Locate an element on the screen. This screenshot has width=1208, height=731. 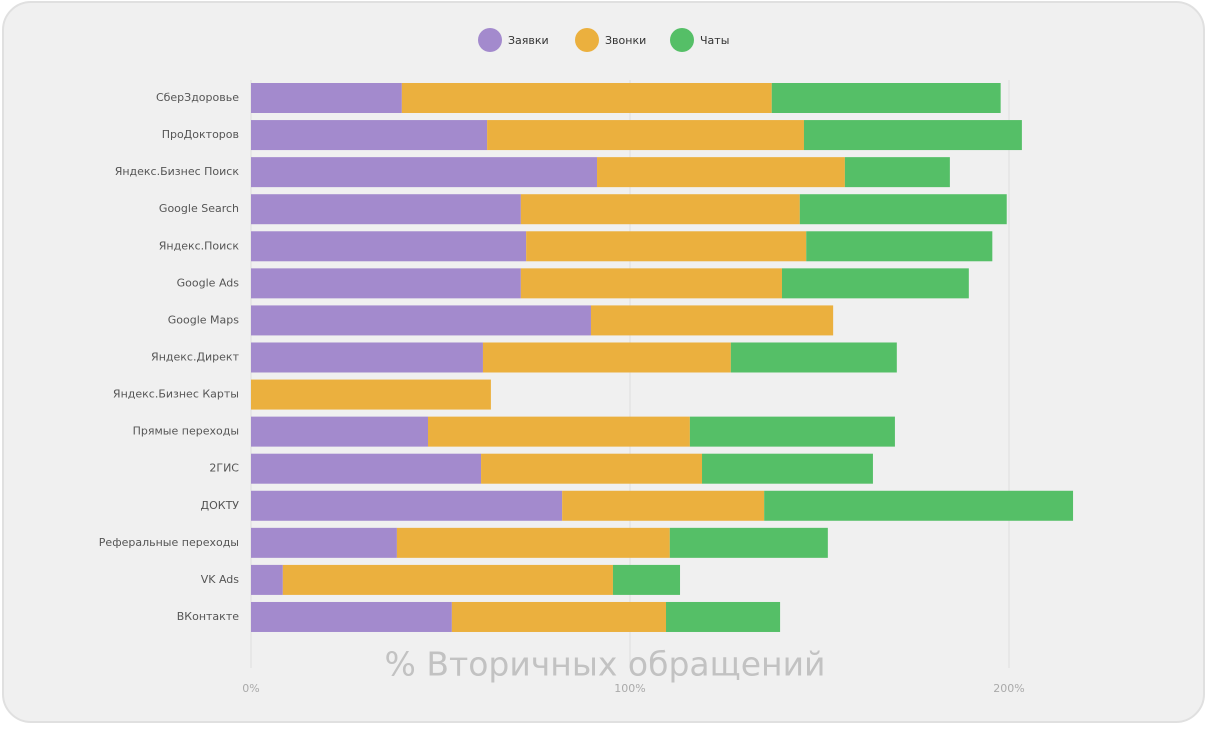
y-tick-label: Яндекс.Директ is located at coordinates (195, 356).